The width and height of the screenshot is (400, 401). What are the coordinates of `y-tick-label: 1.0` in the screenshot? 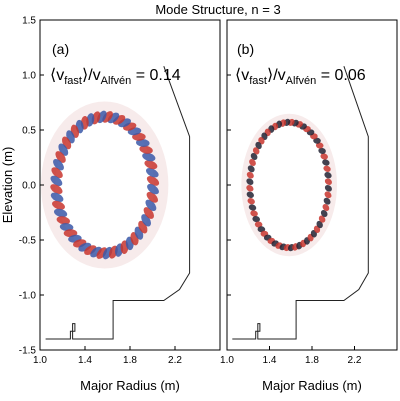 It's located at (29, 76).